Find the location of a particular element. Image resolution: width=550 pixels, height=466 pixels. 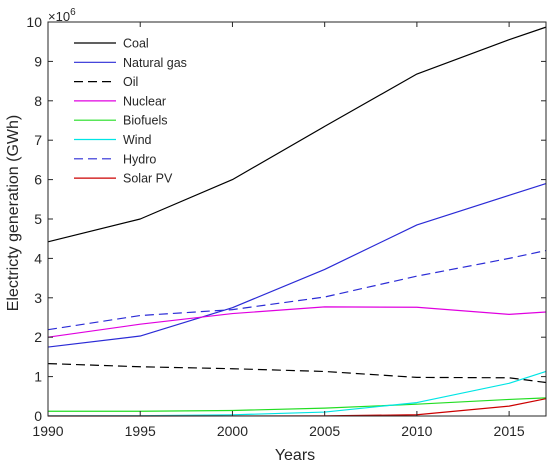

y-tick-label: 6 is located at coordinates (38, 180).